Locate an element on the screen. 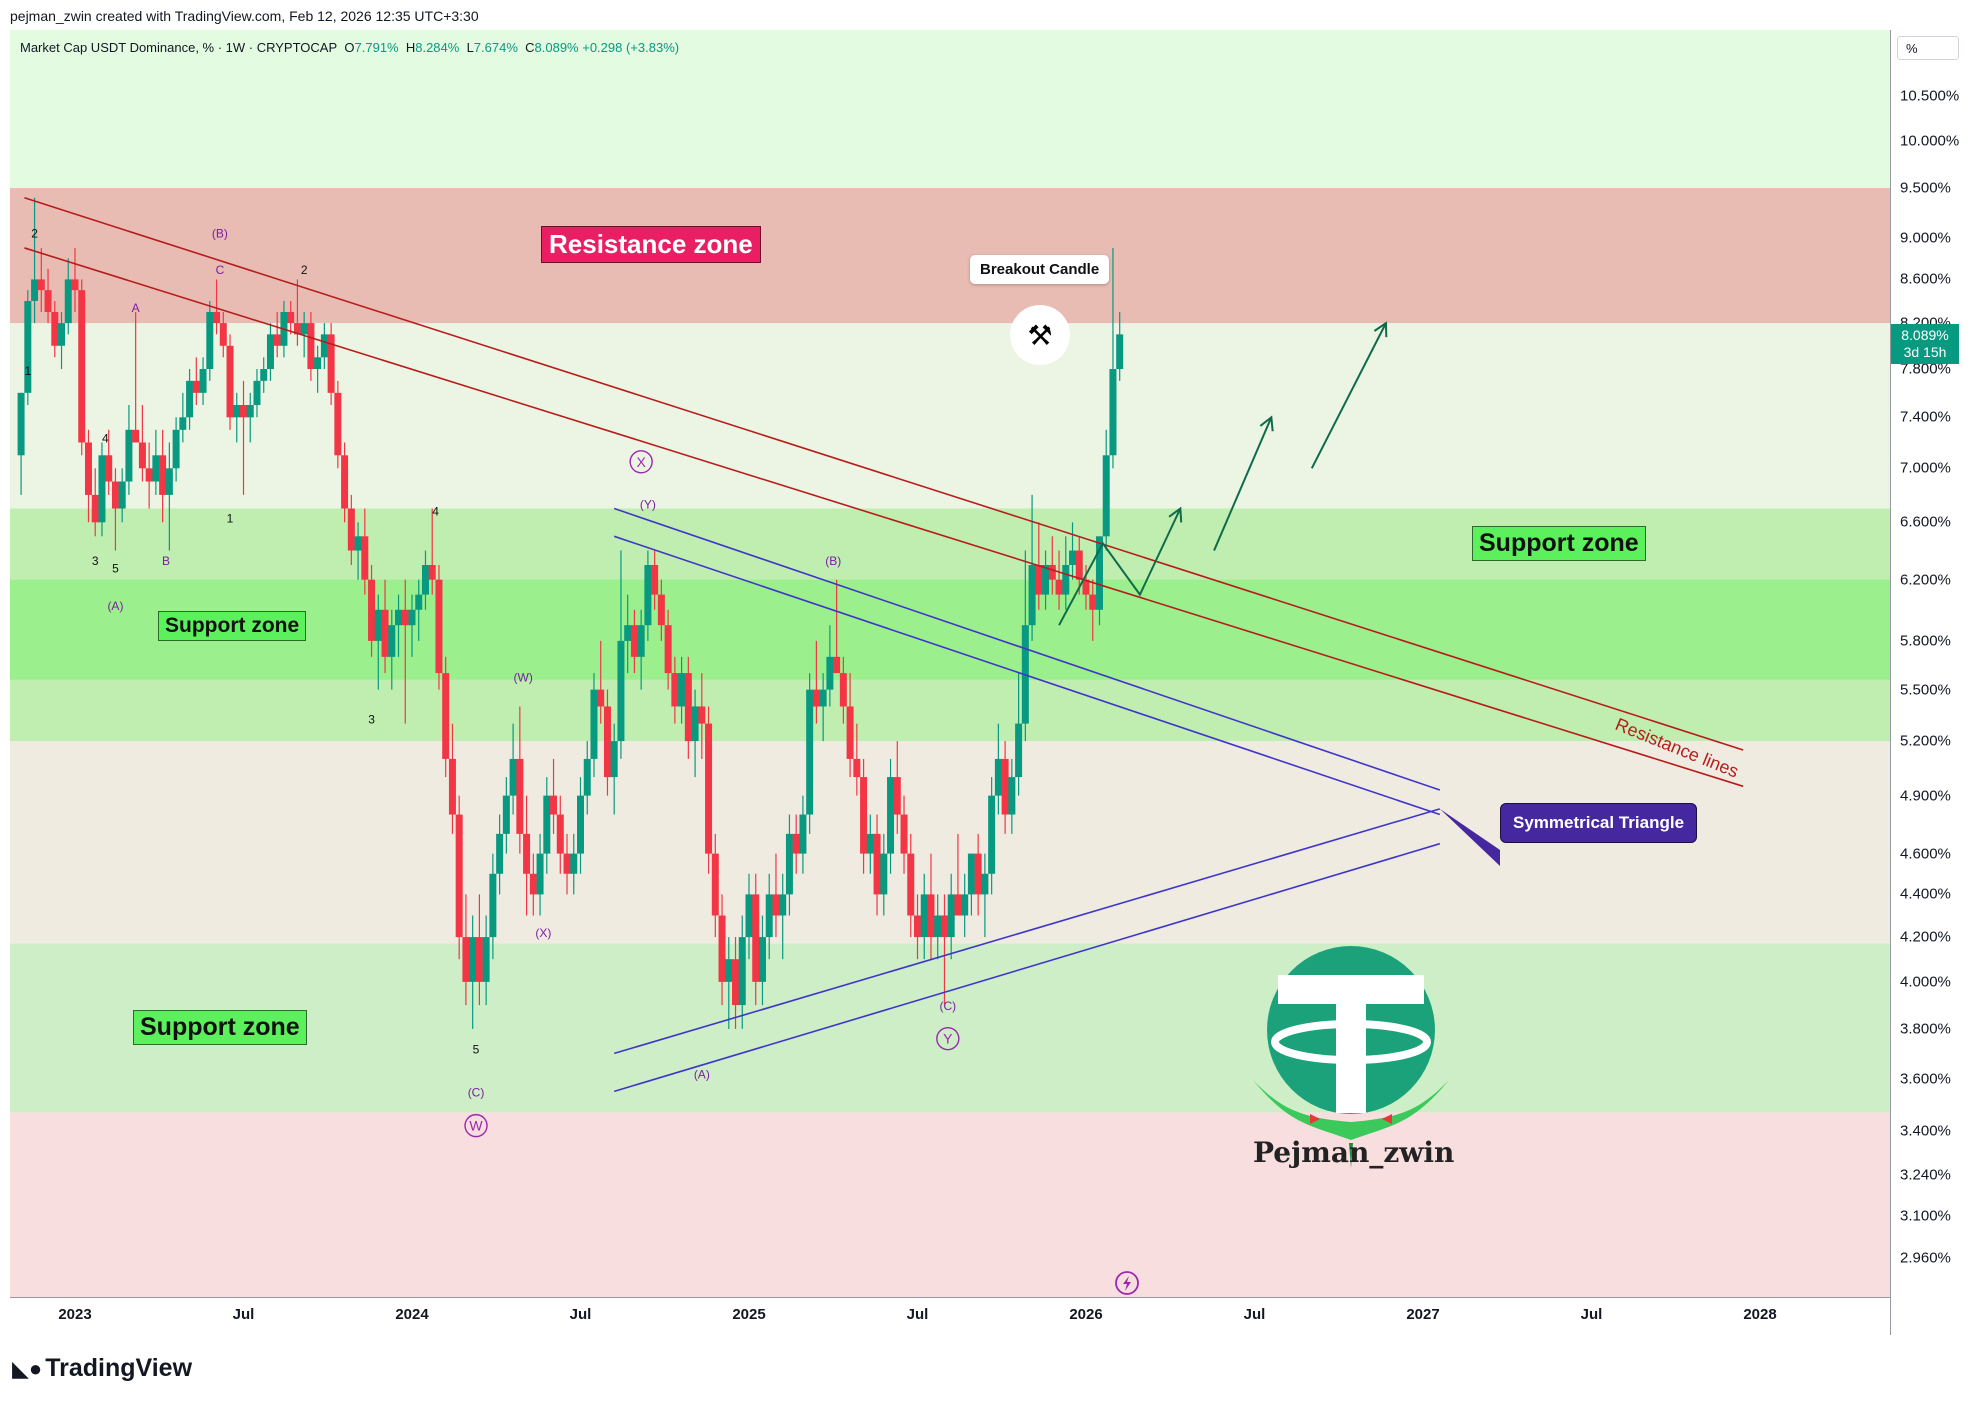  price-tick: 4.400% is located at coordinates (1925, 894).